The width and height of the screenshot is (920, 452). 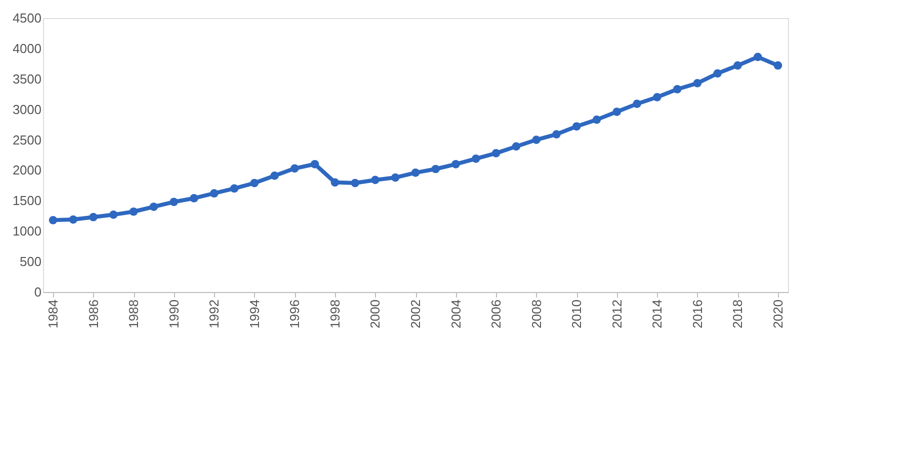 I want to click on y-tick-label: 3500, so click(x=27, y=78).